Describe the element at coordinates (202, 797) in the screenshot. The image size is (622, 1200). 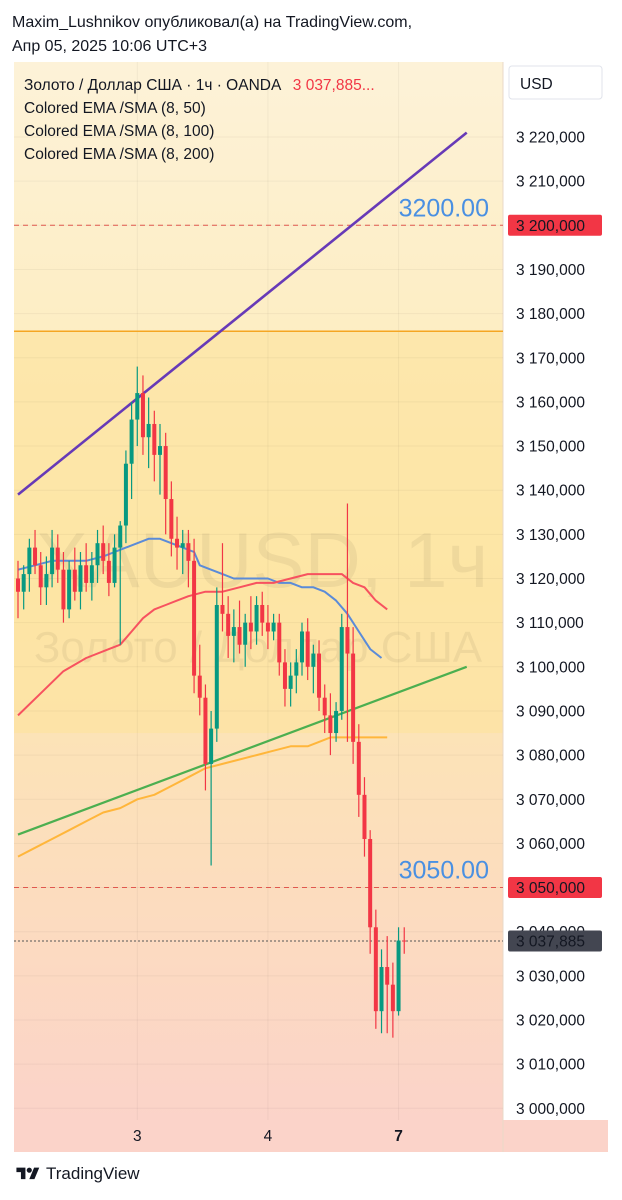
I see `ema200-line` at that location.